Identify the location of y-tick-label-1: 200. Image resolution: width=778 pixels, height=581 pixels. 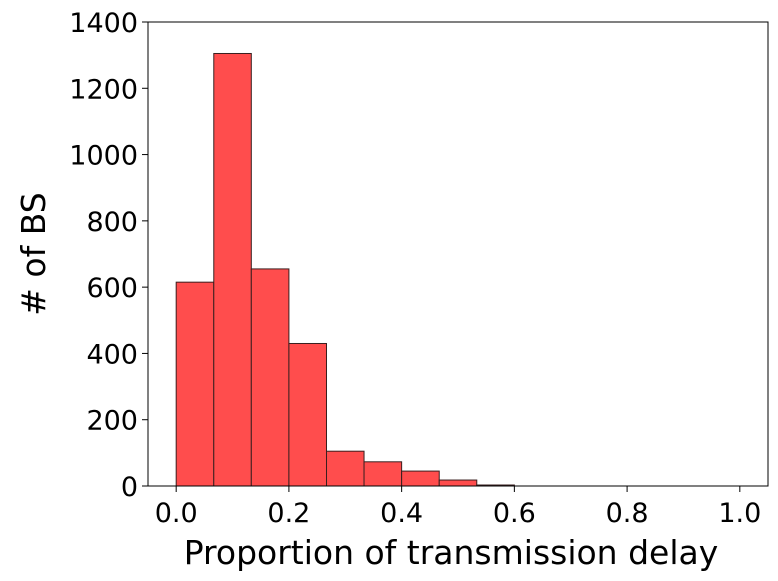
(112, 421).